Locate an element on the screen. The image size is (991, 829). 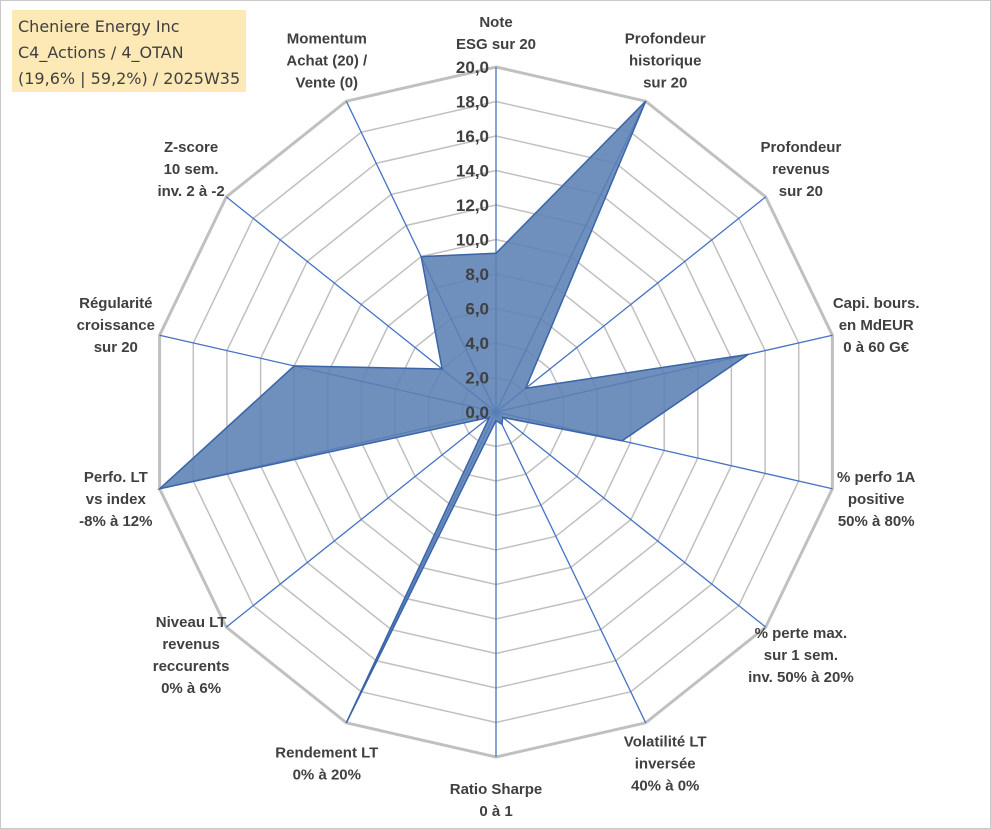
axis-label-line: inv. 2 à -2 is located at coordinates (190, 191).